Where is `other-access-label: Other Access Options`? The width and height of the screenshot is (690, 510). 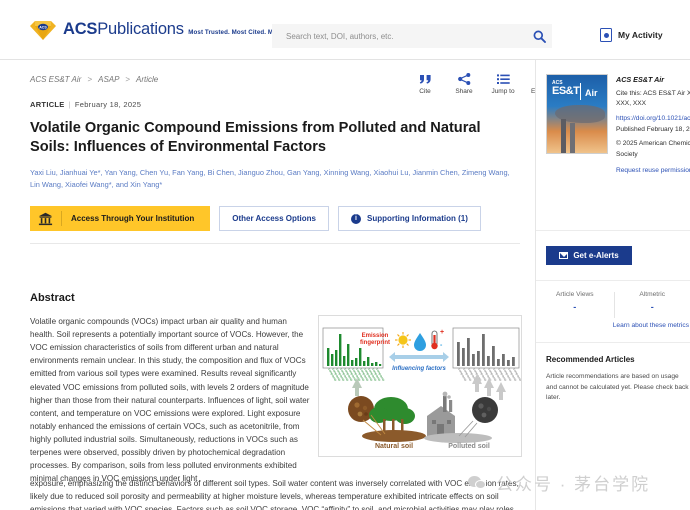
other-access-label: Other Access Options is located at coordinates (274, 218).